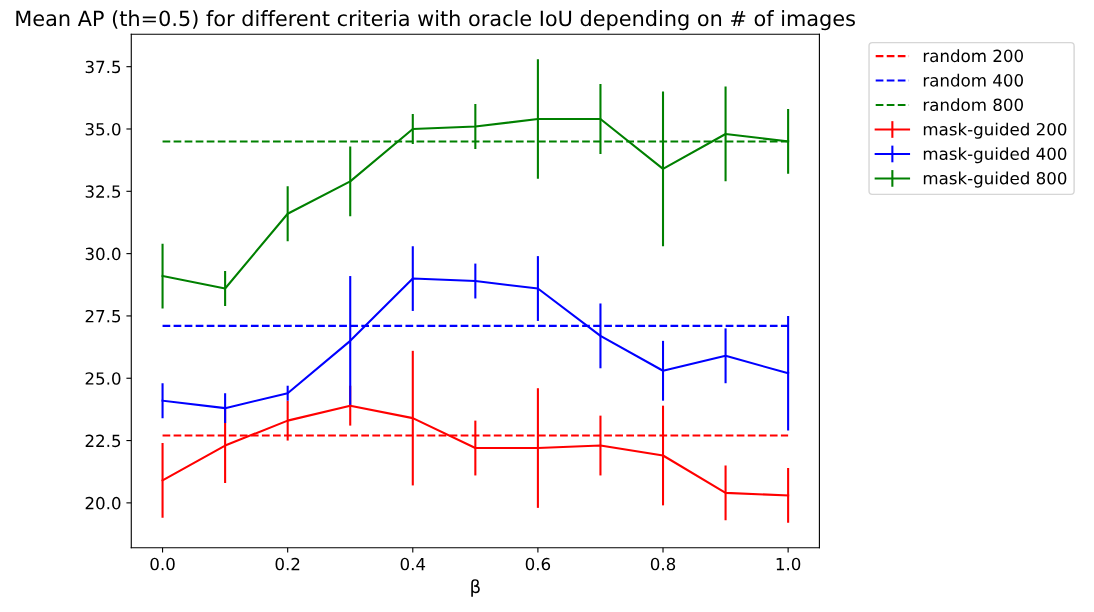 This screenshot has height=612, width=1094. What do you see at coordinates (973, 56) in the screenshot?
I see `legend-label: random 200` at bounding box center [973, 56].